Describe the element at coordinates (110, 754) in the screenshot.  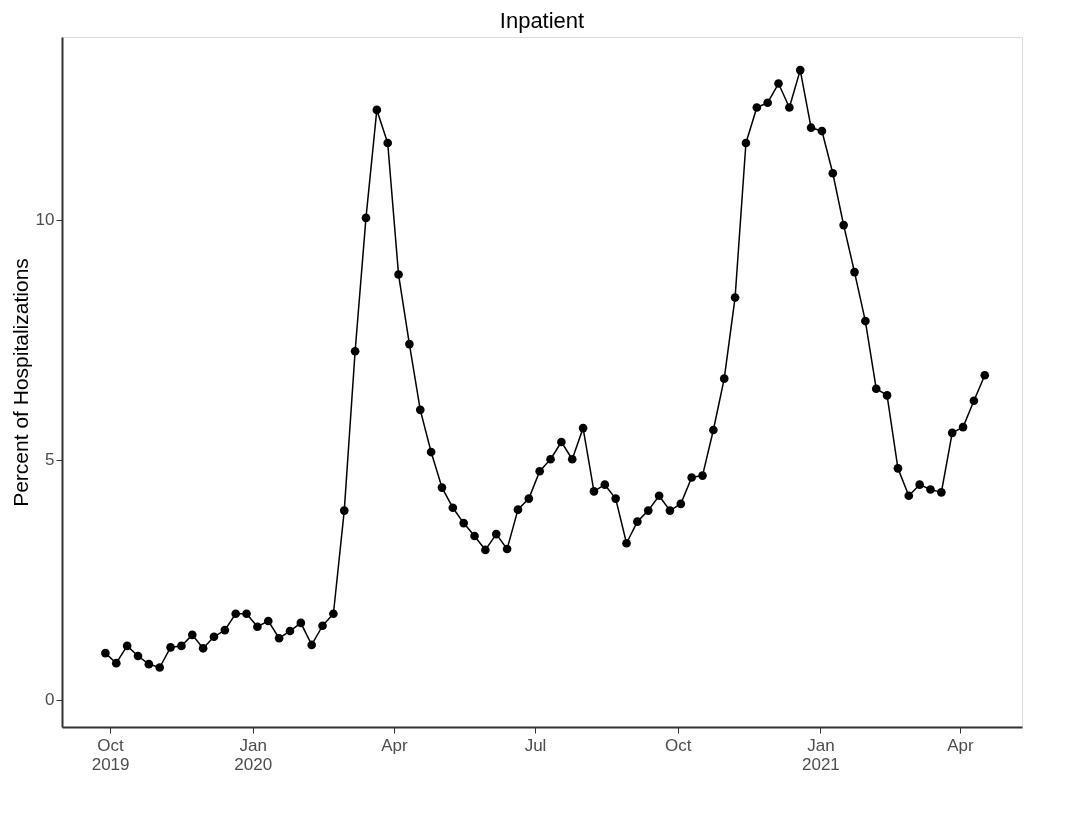
I see `x-tick-label: Oct 2019` at that location.